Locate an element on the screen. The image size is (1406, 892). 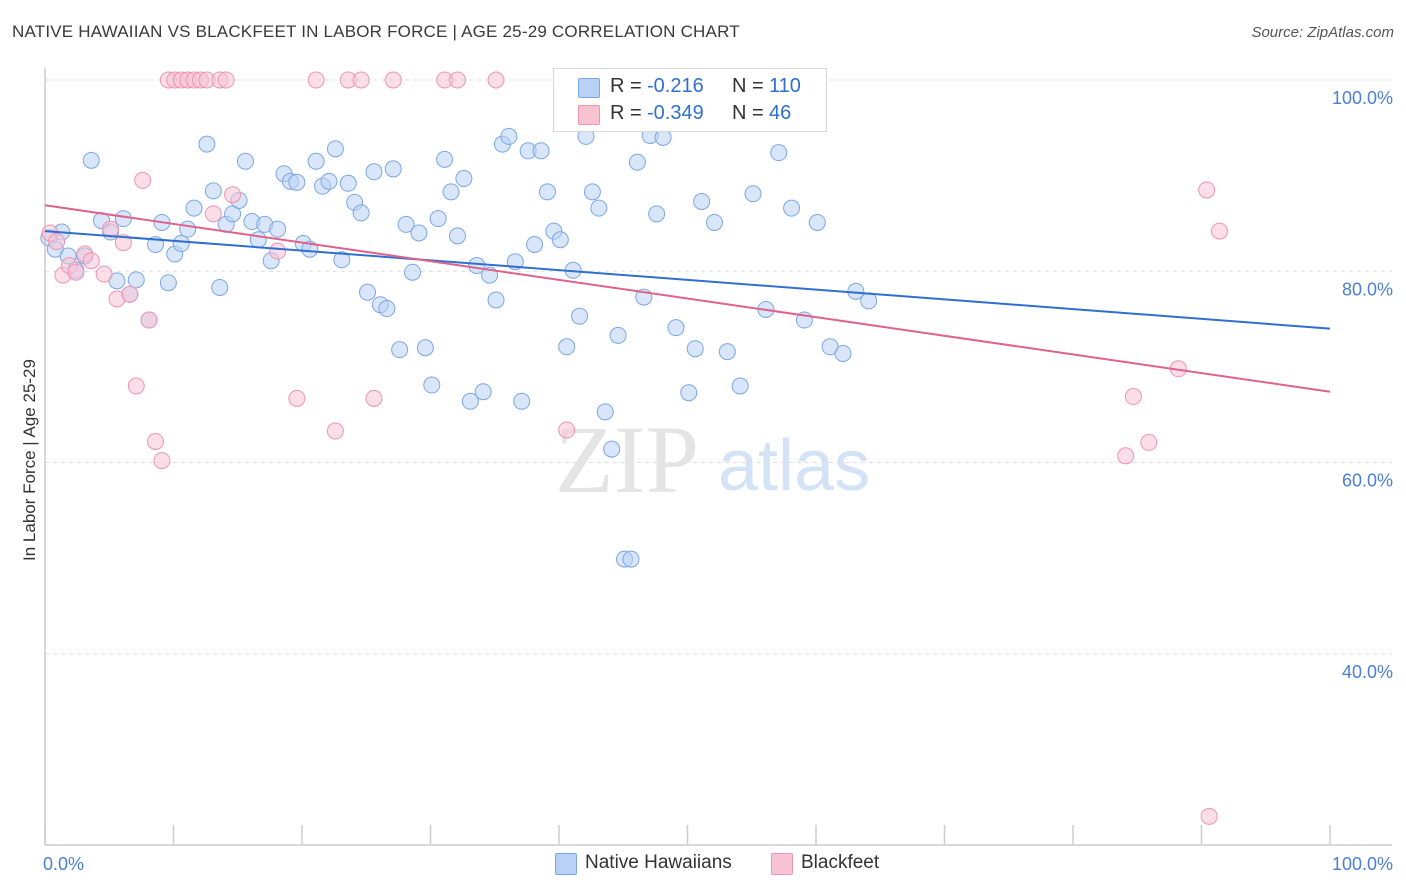
legend-row-blackfeet: R = -0.349 N = 46 is located at coordinates (690, 114).